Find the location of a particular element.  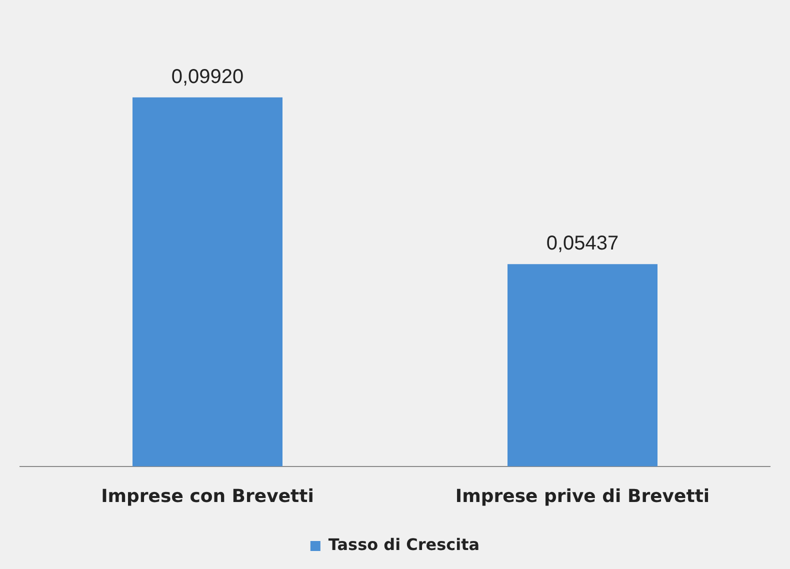

legend-label: Tasso di Crescita is located at coordinates (404, 544).